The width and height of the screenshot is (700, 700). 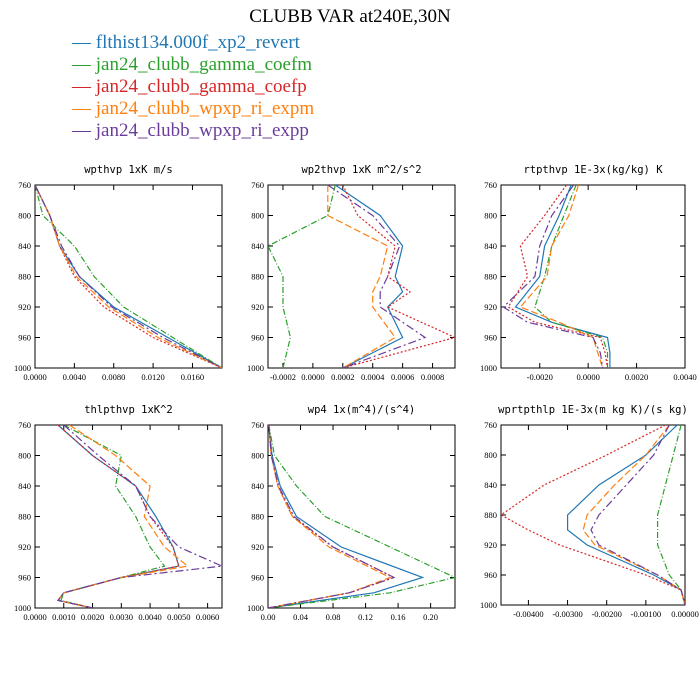 I want to click on legend-label: jan24_clubb_gamma_coefm, so click(x=204, y=64).